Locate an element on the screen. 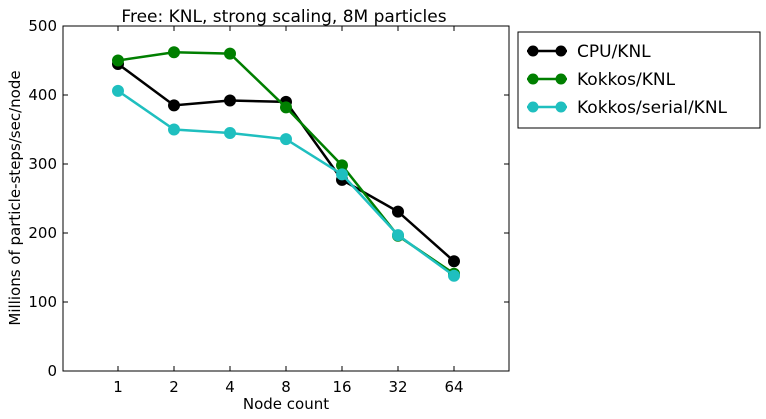 This screenshot has width=766, height=419. x-tick-label: 2 is located at coordinates (174, 387).